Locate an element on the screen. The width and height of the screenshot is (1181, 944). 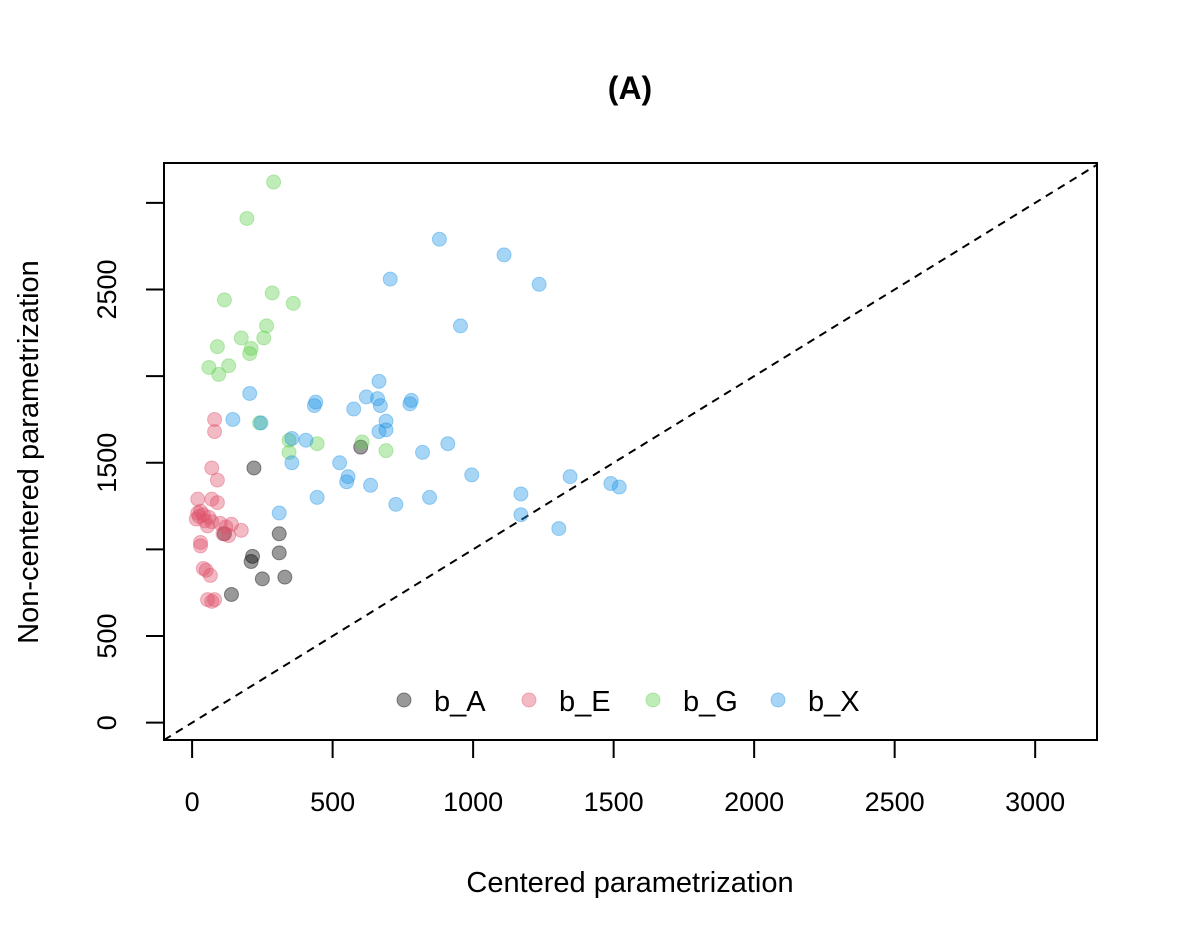
legend-marker-b_G is located at coordinates (653, 700).